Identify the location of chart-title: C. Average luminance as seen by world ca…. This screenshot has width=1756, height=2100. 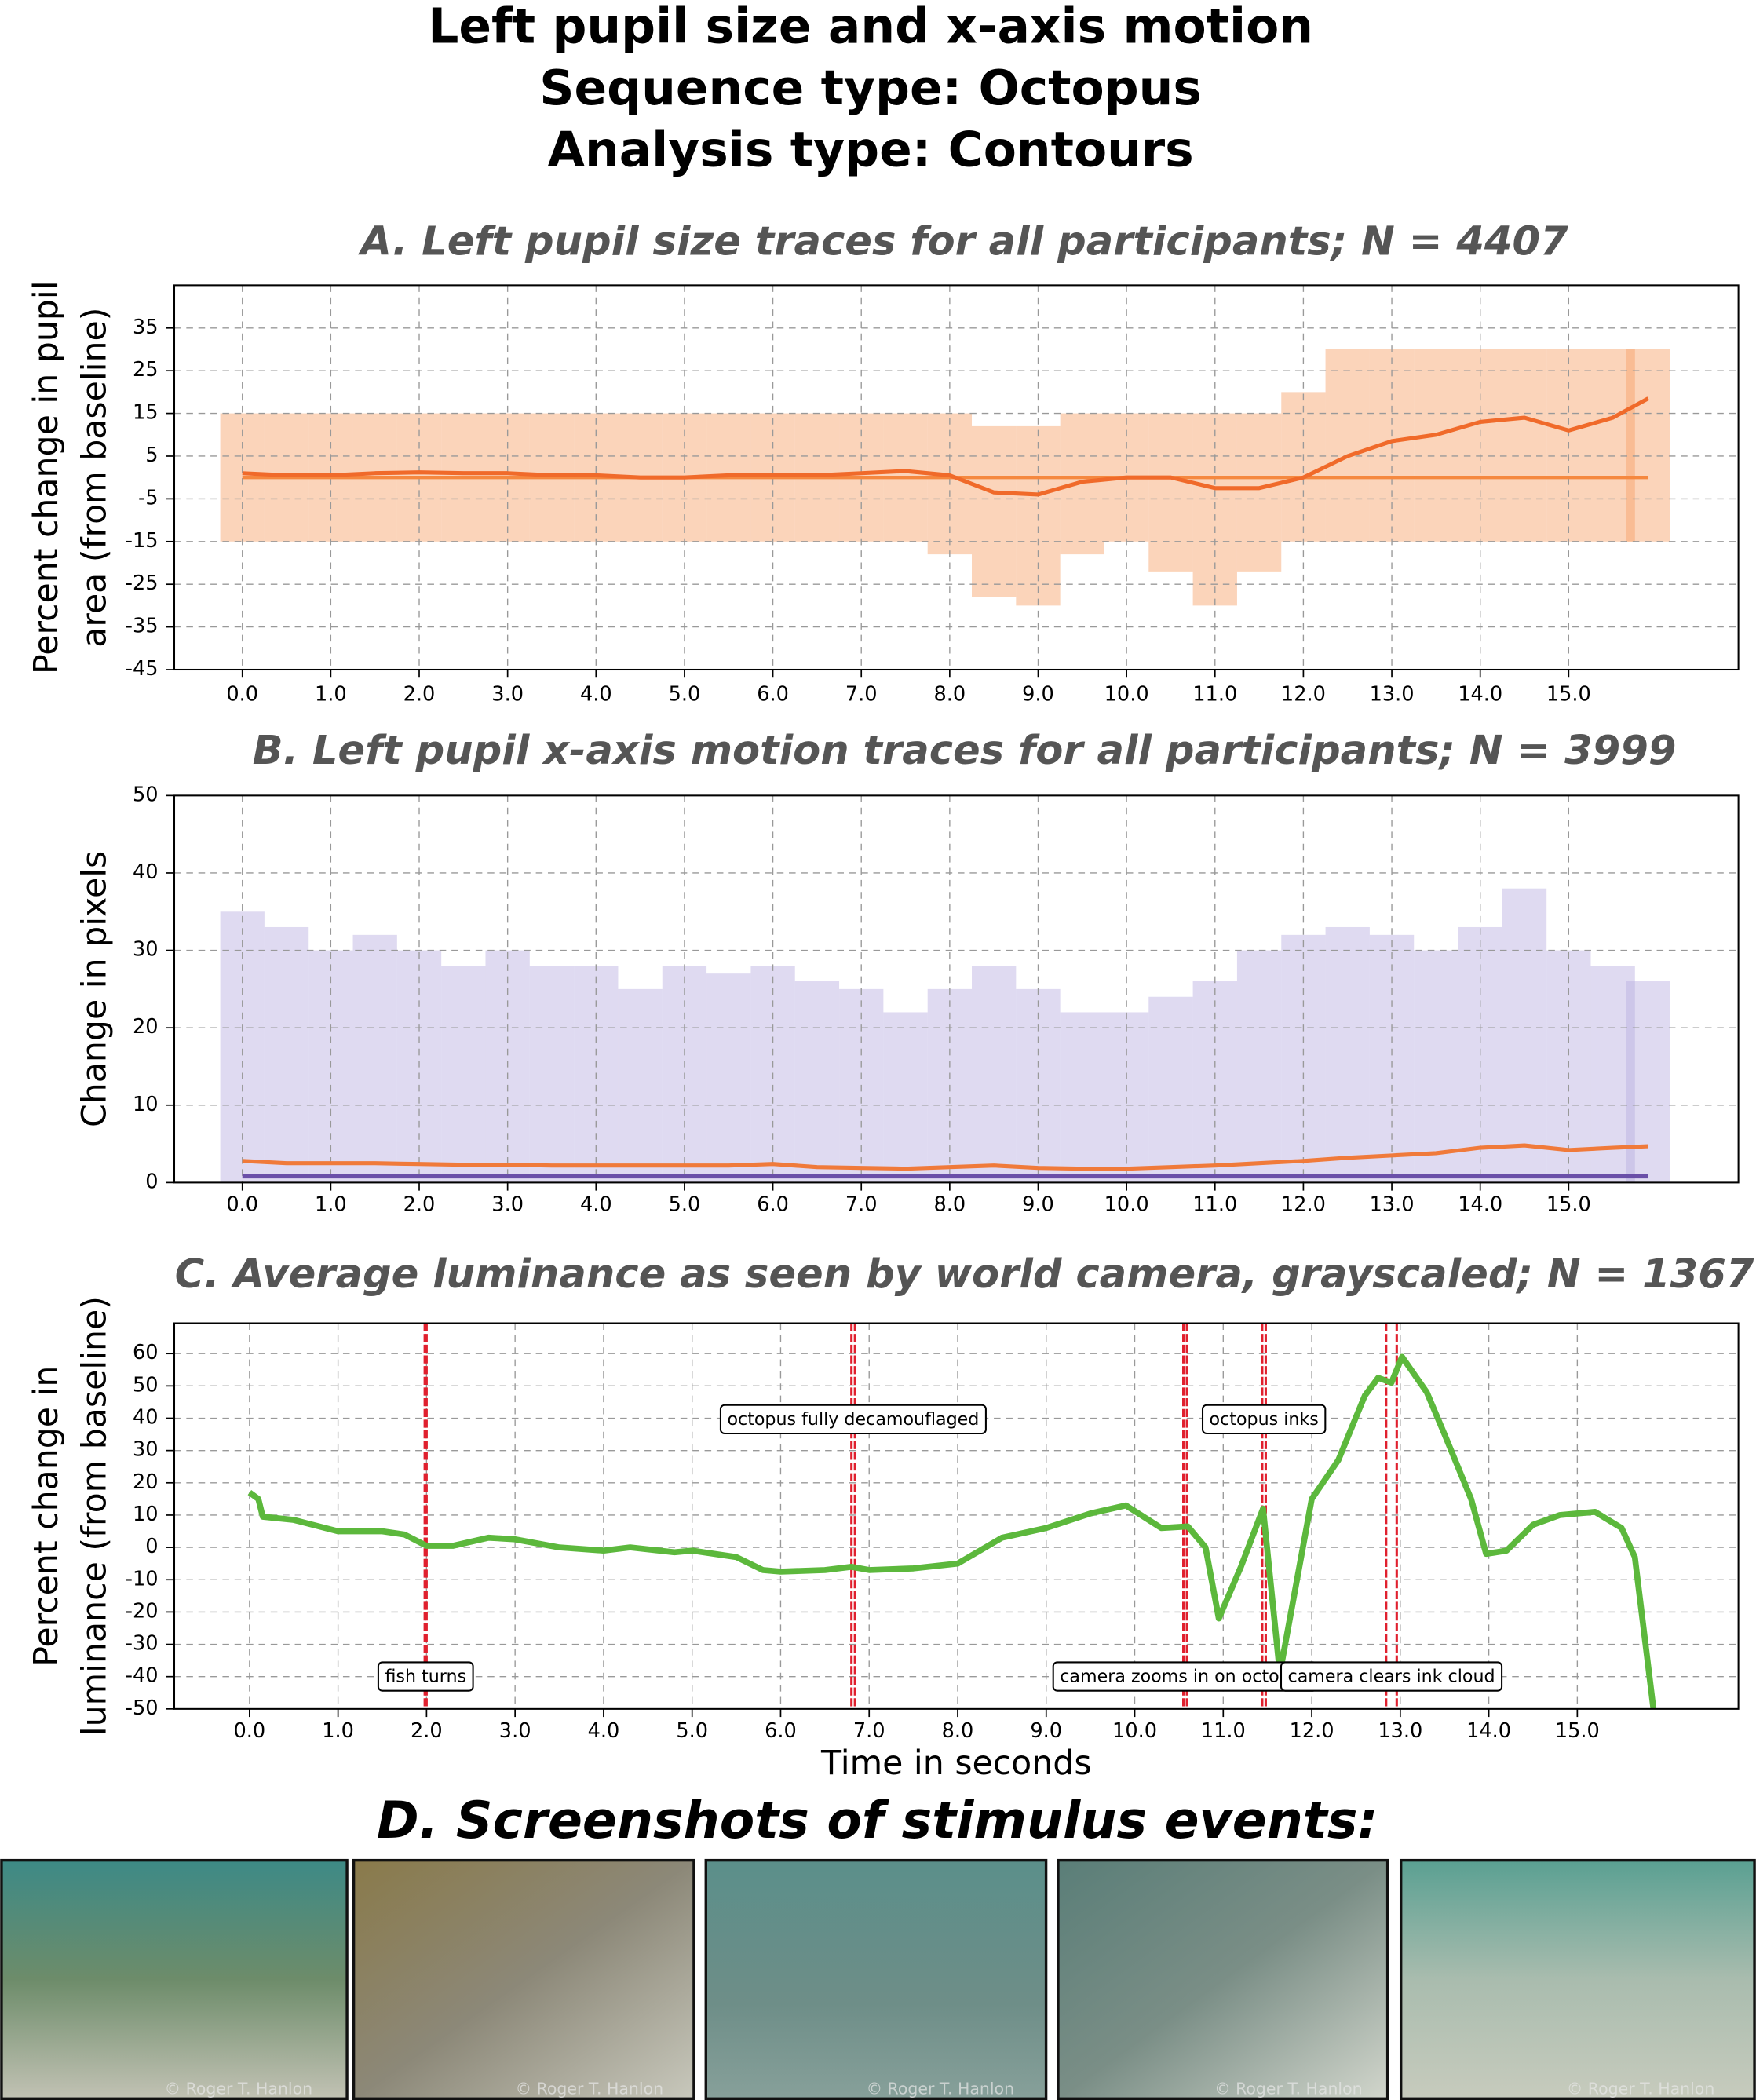
(964, 1274).